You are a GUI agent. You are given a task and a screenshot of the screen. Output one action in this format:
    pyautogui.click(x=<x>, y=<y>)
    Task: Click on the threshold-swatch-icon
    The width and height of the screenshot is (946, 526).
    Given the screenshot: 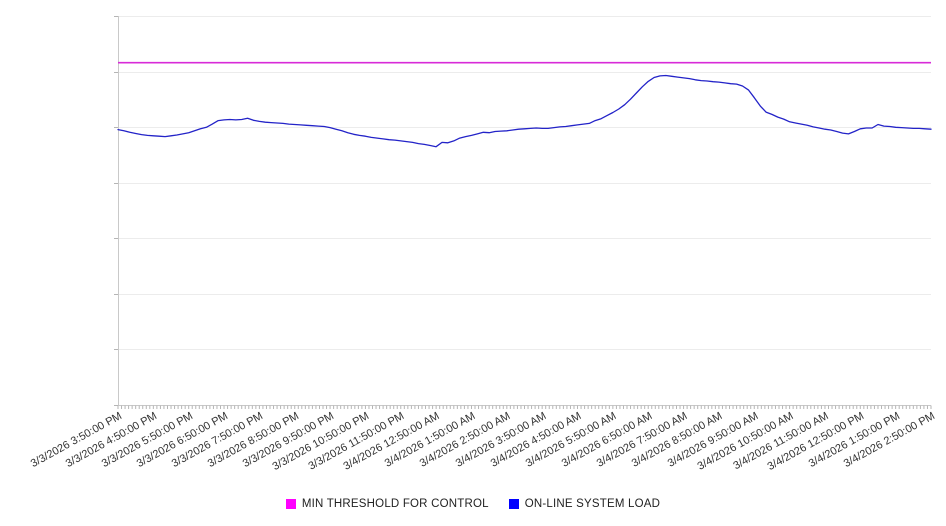 What is the action you would take?
    pyautogui.click(x=290, y=504)
    